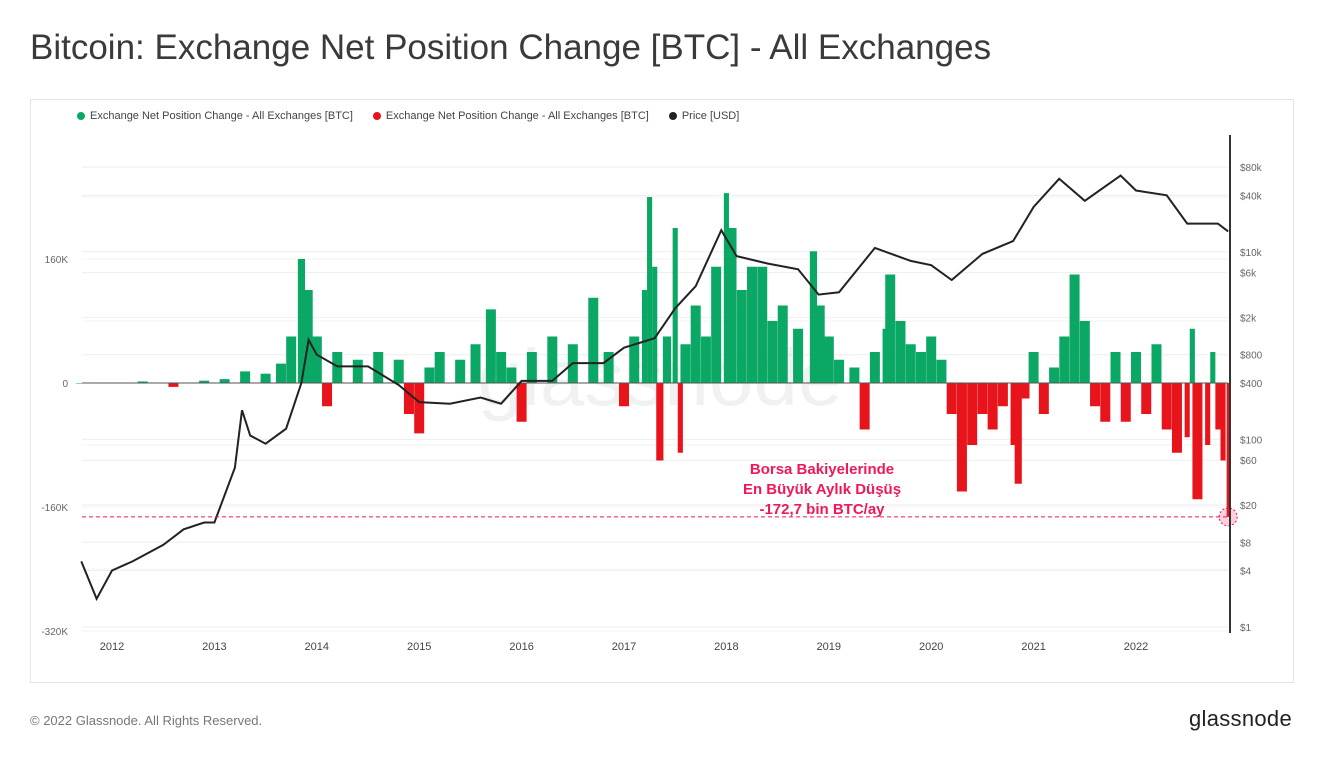 The image size is (1320, 761). I want to click on x-tick-label: 2018, so click(726, 647).